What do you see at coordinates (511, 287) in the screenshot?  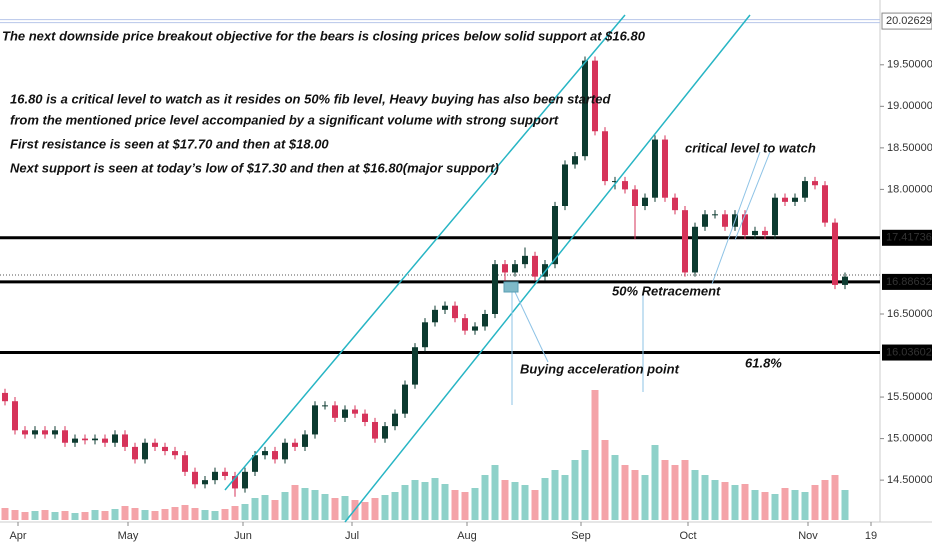 I see `acceleration-box` at bounding box center [511, 287].